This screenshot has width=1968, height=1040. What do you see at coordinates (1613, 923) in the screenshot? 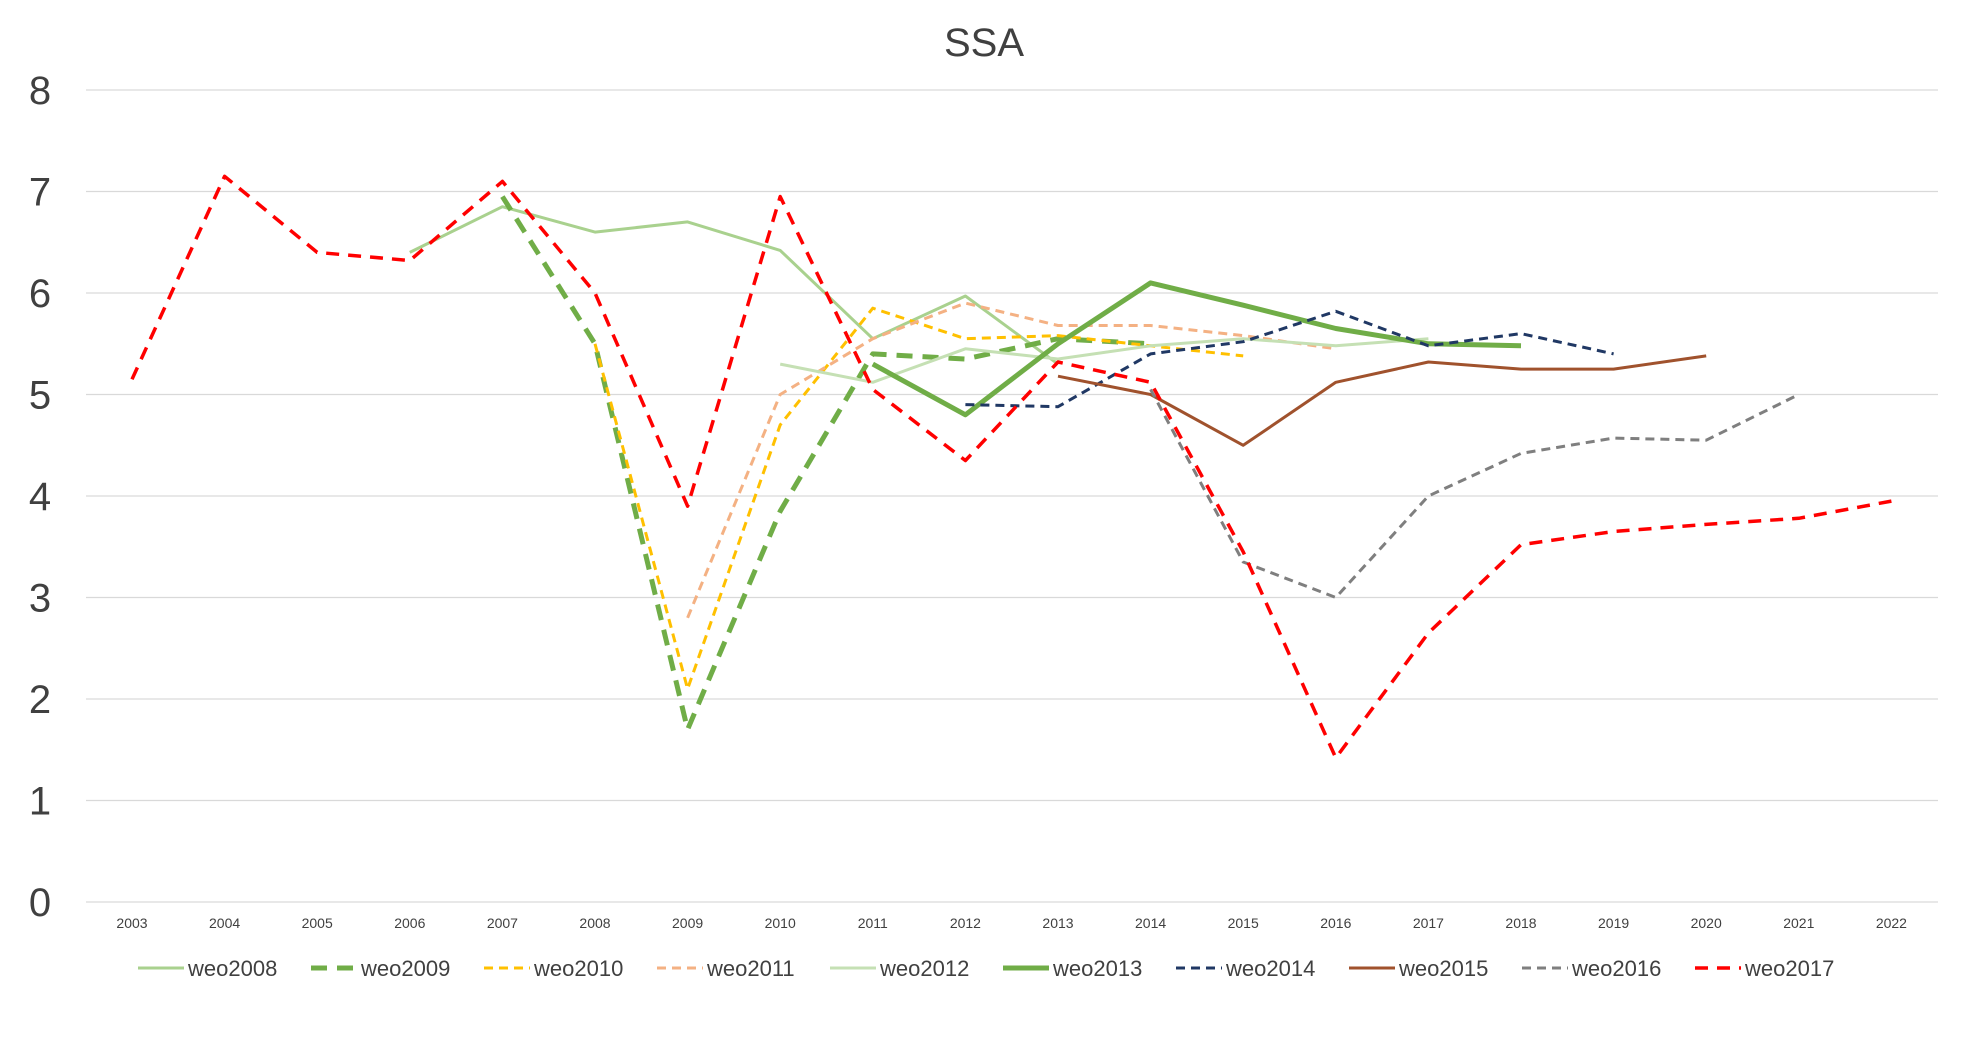
I see `x-tick-label: 2019` at bounding box center [1613, 923].